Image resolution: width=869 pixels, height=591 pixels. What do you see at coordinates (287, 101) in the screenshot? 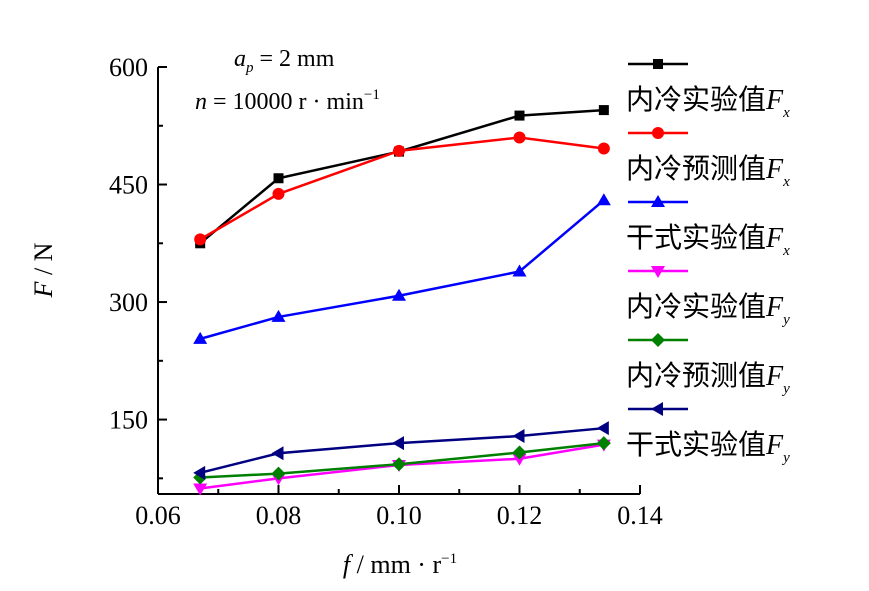
I see `annotation-n: n = 10000 r · min−1` at bounding box center [287, 101].